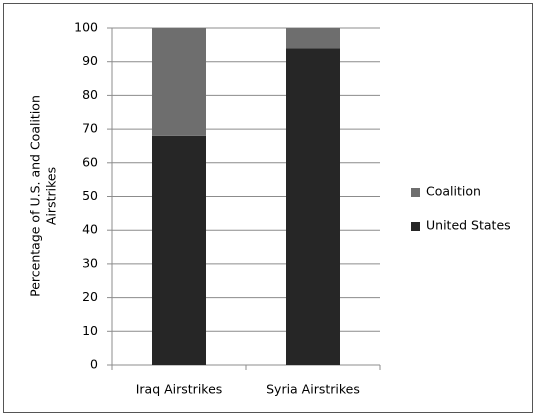 The height and width of the screenshot is (417, 536). What do you see at coordinates (90, 94) in the screenshot?
I see `y-tick-label: 80` at bounding box center [90, 94].